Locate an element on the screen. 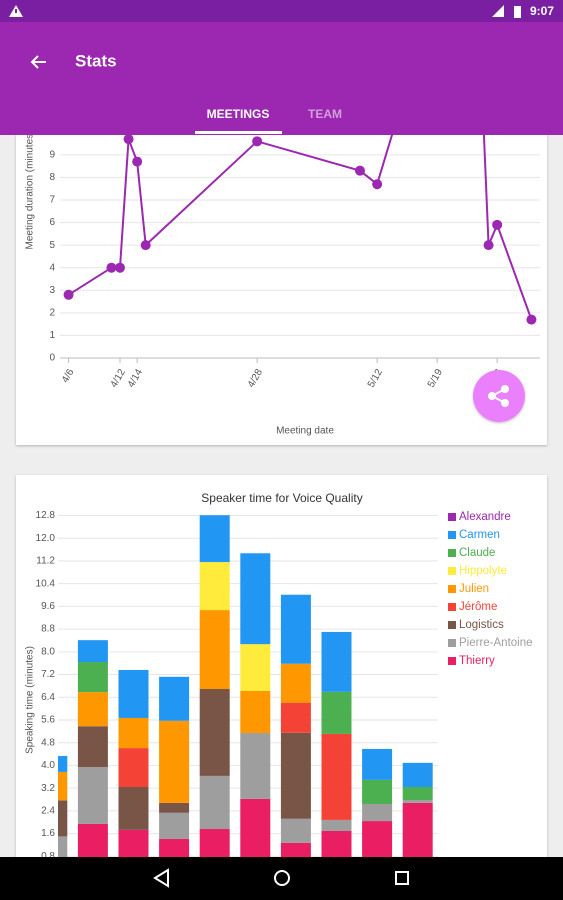  y-tick-label: 5.6 is located at coordinates (48, 720).